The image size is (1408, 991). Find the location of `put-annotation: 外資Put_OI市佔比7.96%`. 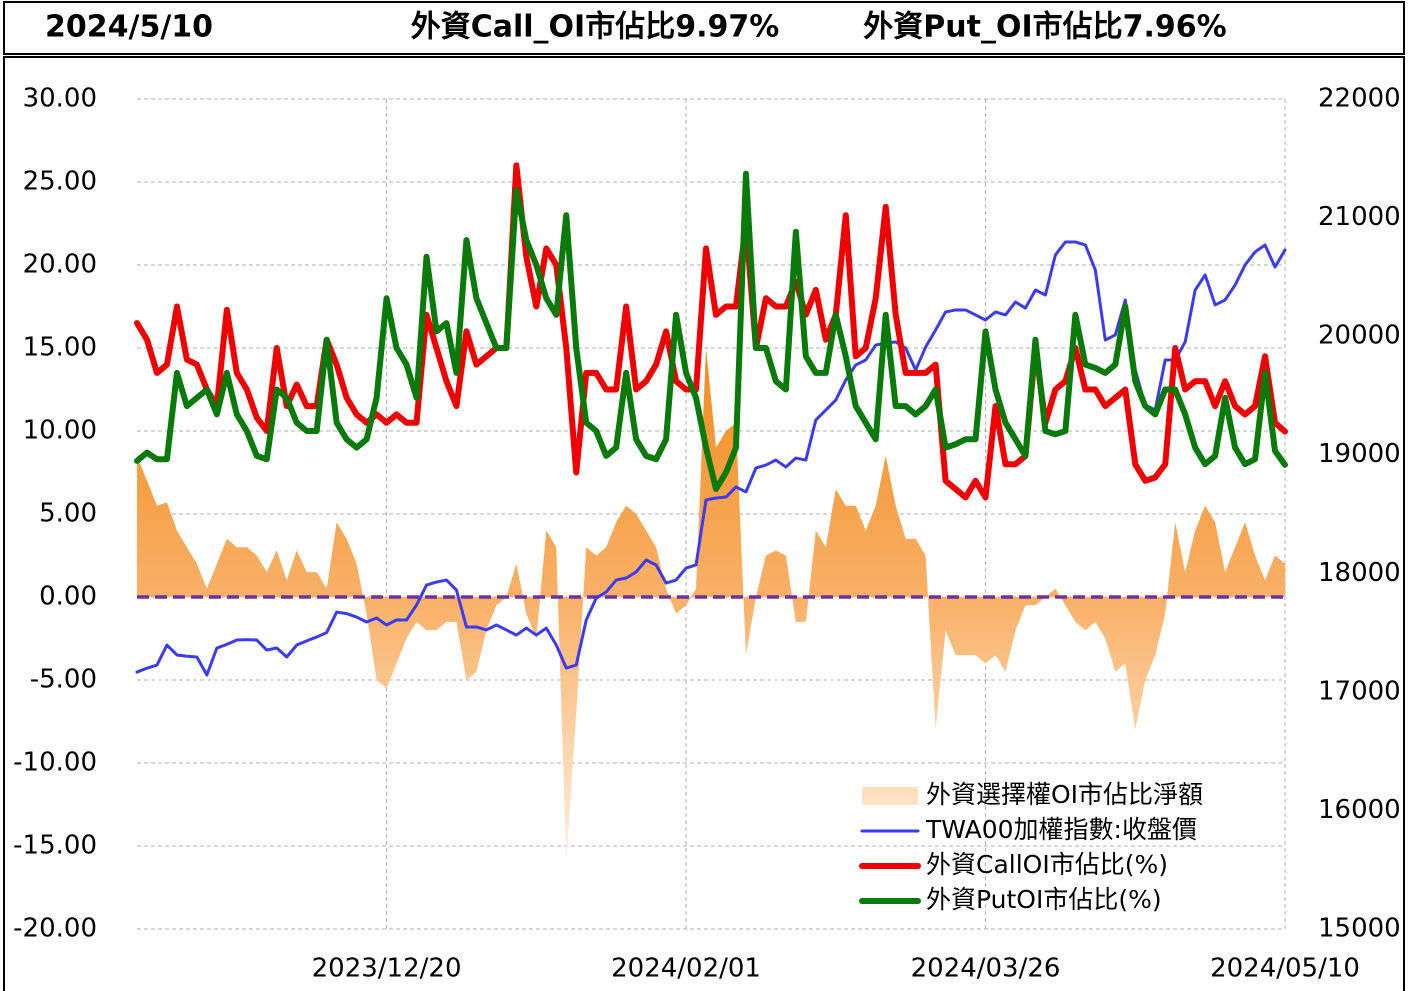

put-annotation: 外資Put_OI市佔比7.96% is located at coordinates (1044, 27).